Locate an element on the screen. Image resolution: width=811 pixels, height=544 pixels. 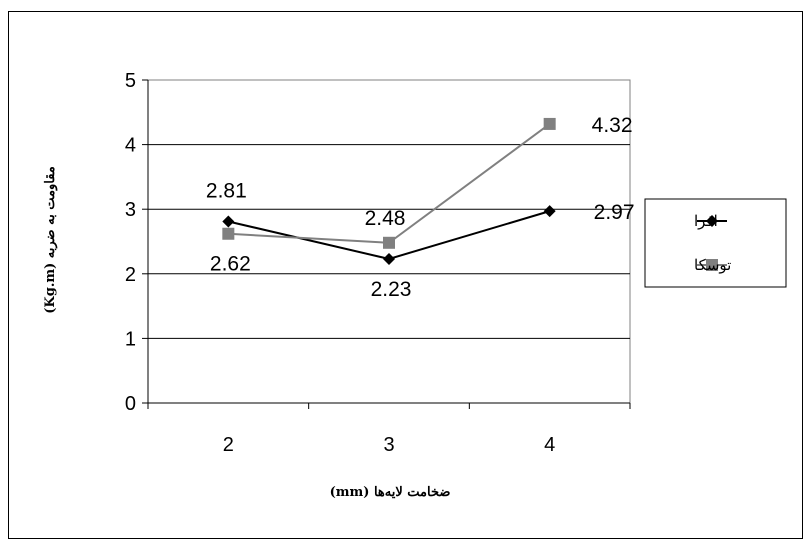
data-label: 4.32 is located at coordinates (612, 125).